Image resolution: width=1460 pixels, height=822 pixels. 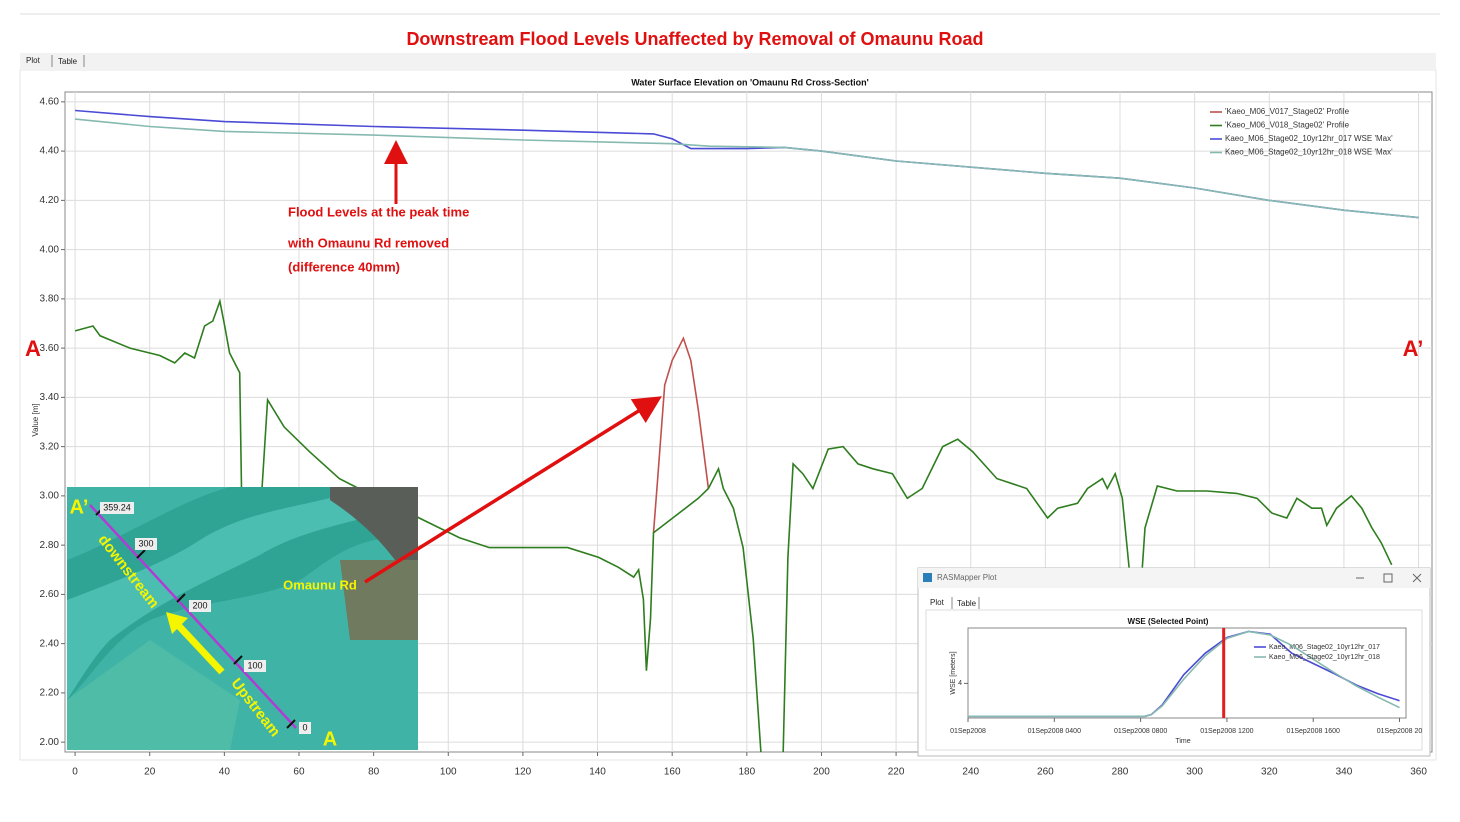 I want to click on tab-bar, so click(x=728, y=61).